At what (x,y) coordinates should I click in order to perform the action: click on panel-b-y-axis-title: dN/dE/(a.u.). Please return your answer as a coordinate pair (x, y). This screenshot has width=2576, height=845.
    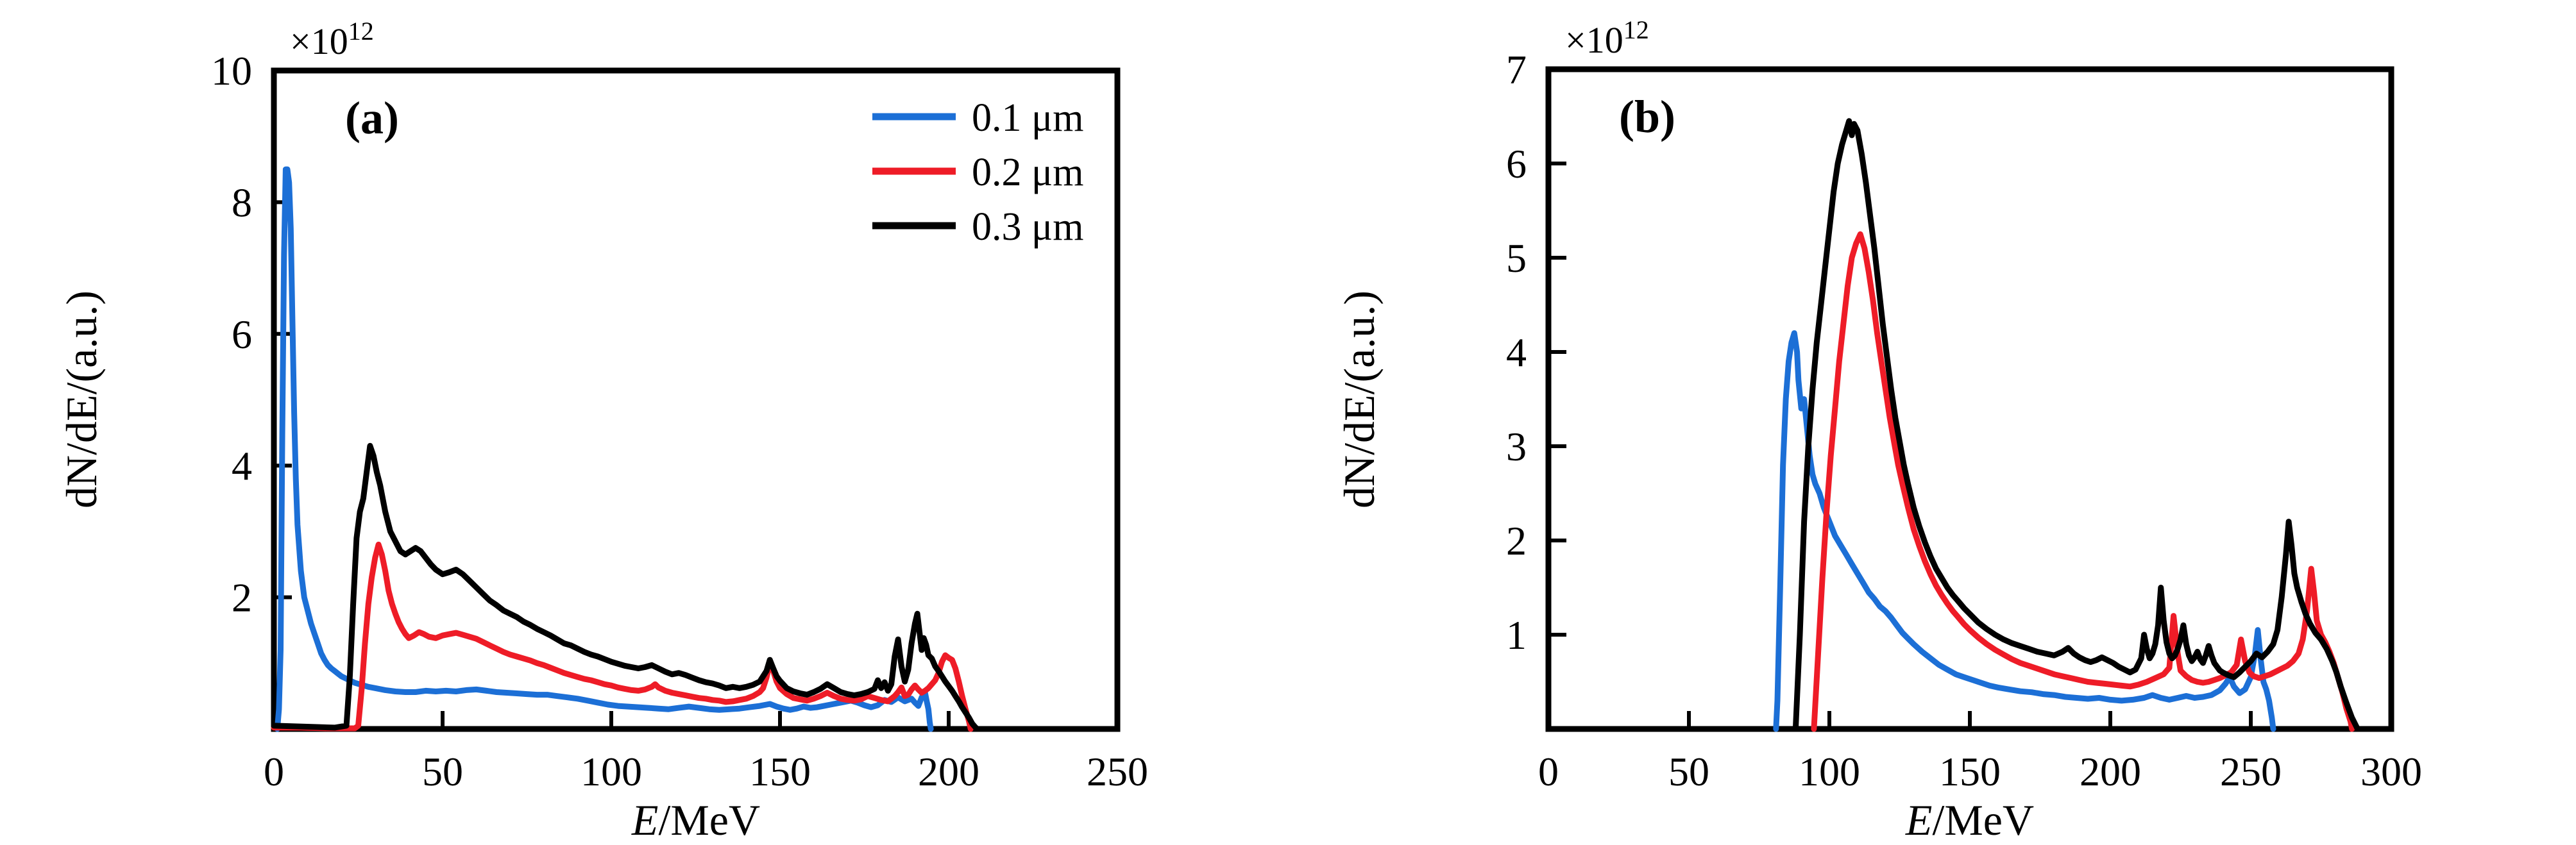
    Looking at the image, I should click on (1359, 399).